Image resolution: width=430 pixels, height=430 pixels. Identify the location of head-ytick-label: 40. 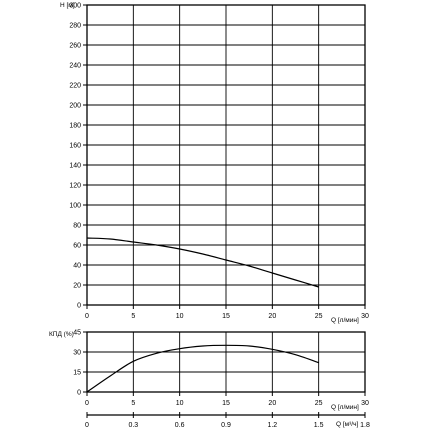
(77, 265).